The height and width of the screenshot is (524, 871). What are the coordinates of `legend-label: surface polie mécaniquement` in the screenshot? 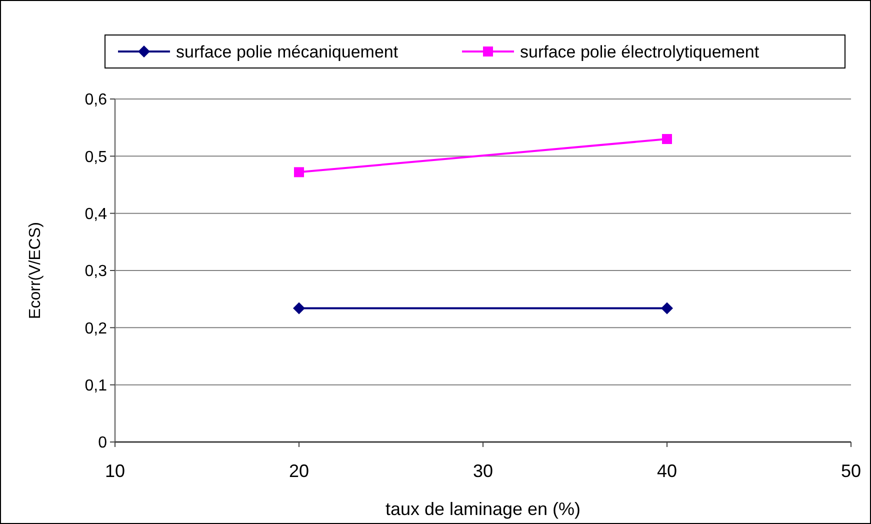 It's located at (287, 52).